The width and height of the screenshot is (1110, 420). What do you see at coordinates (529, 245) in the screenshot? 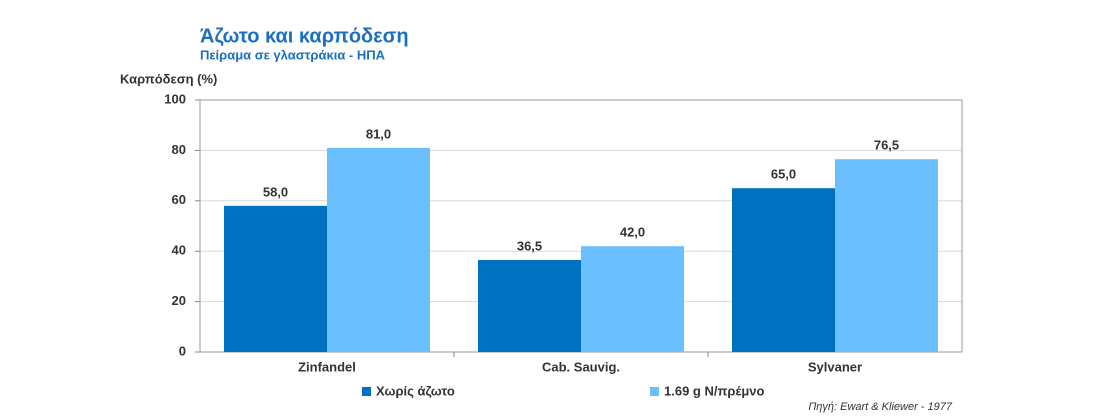
I see `value-label: 36,5` at bounding box center [529, 245].